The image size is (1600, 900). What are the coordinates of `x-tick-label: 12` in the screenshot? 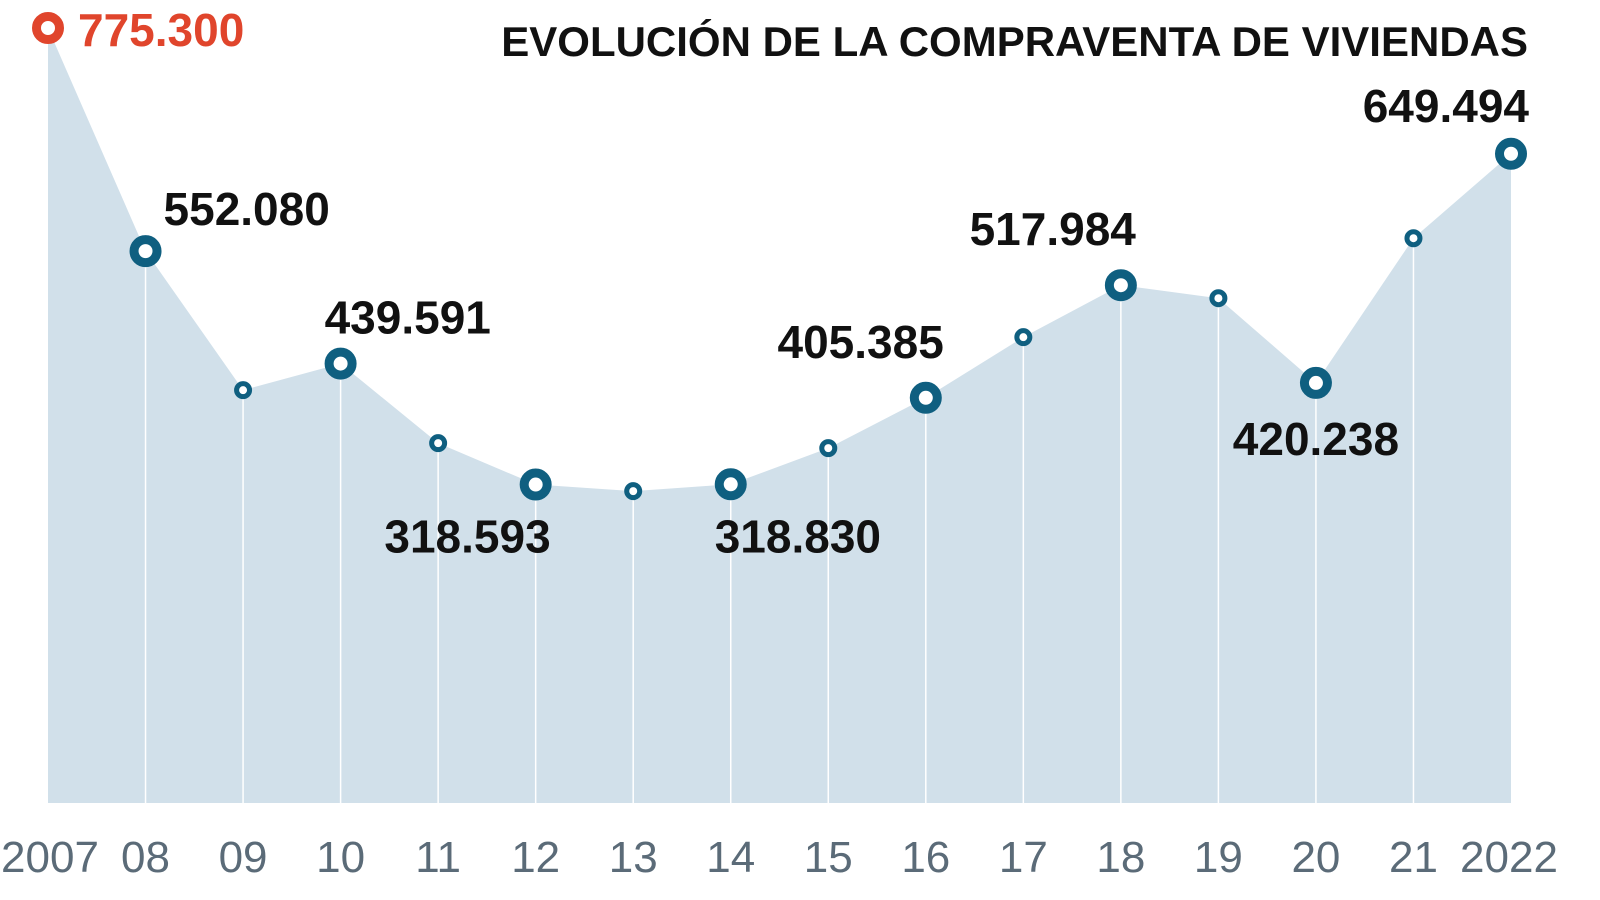 It's located at (535, 857).